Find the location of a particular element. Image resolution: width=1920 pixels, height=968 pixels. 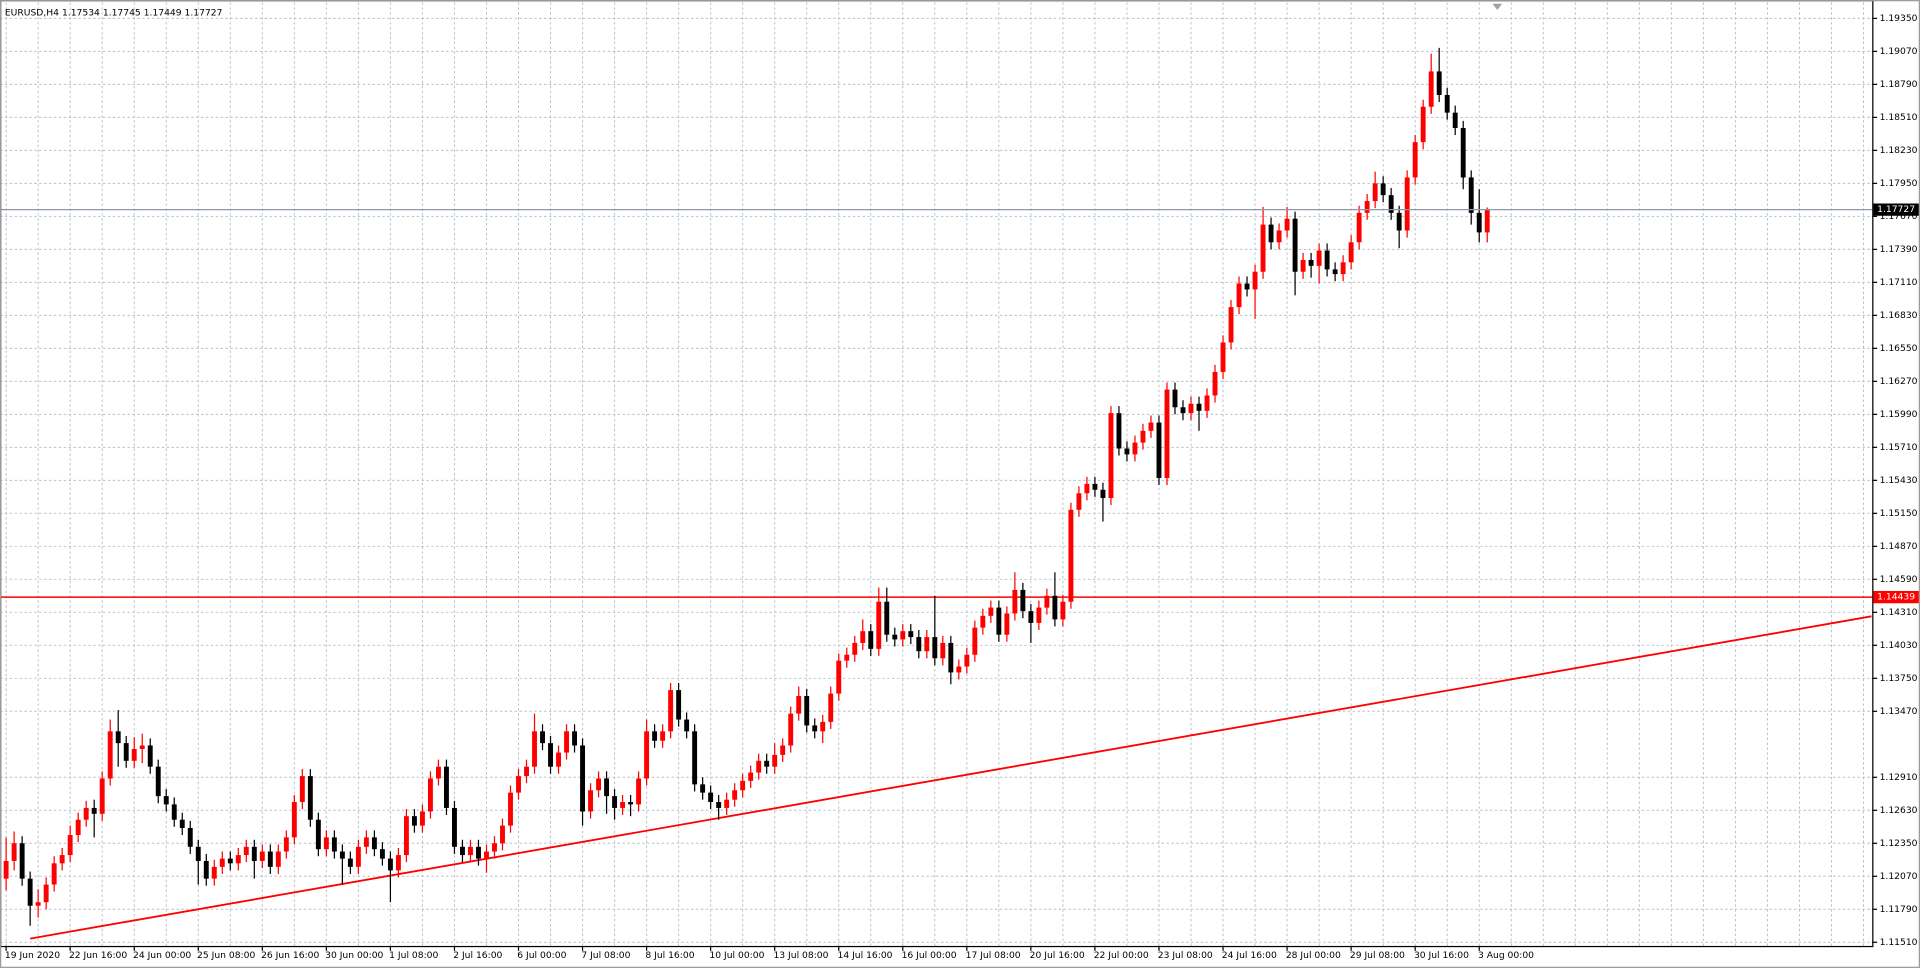

x-tick-label: 3 Aug 00:00 is located at coordinates (1506, 955).